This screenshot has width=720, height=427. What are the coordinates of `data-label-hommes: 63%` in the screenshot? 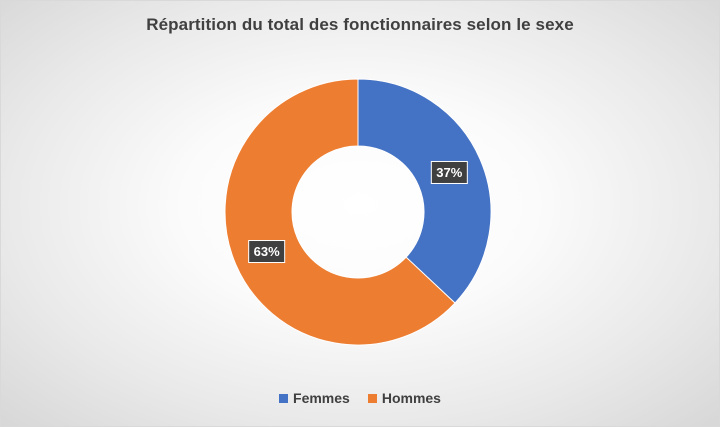 It's located at (267, 252).